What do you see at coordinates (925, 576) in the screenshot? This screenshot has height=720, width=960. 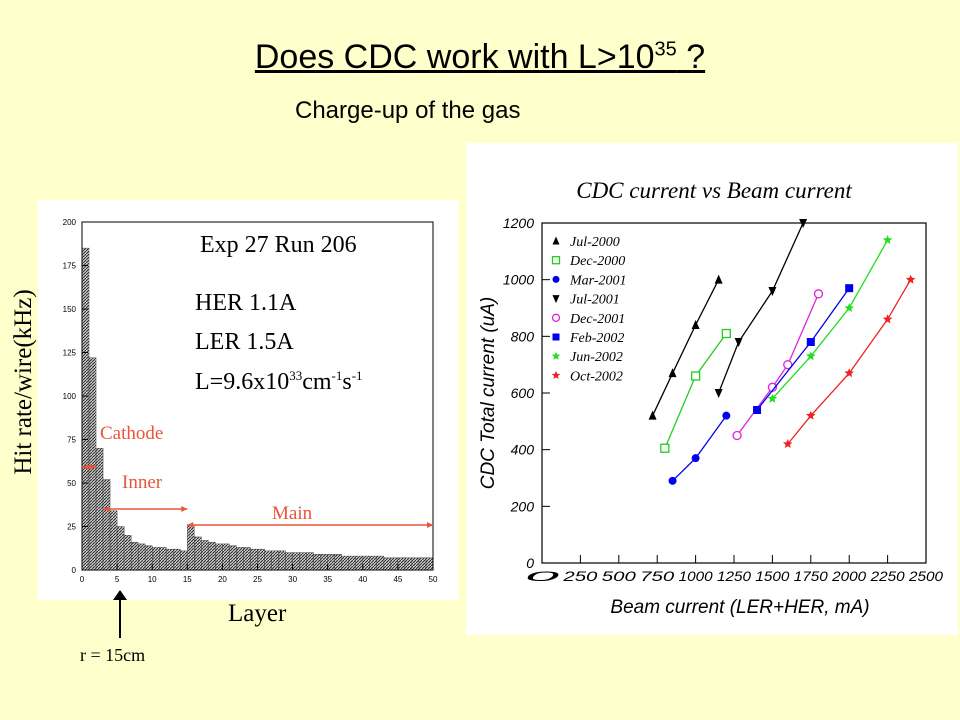 I see `cdc-x-tick-label: 2500` at bounding box center [925, 576].